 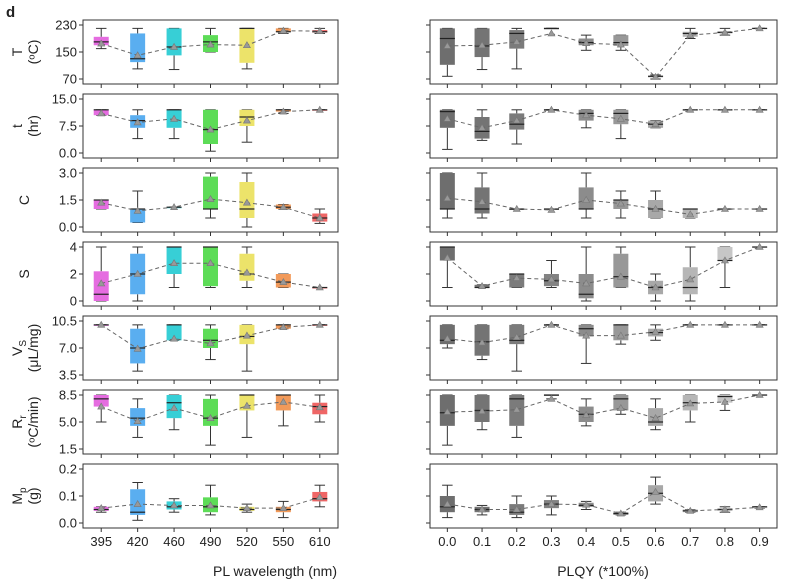 I want to click on y-tick-label: 70, so click(x=70, y=79).